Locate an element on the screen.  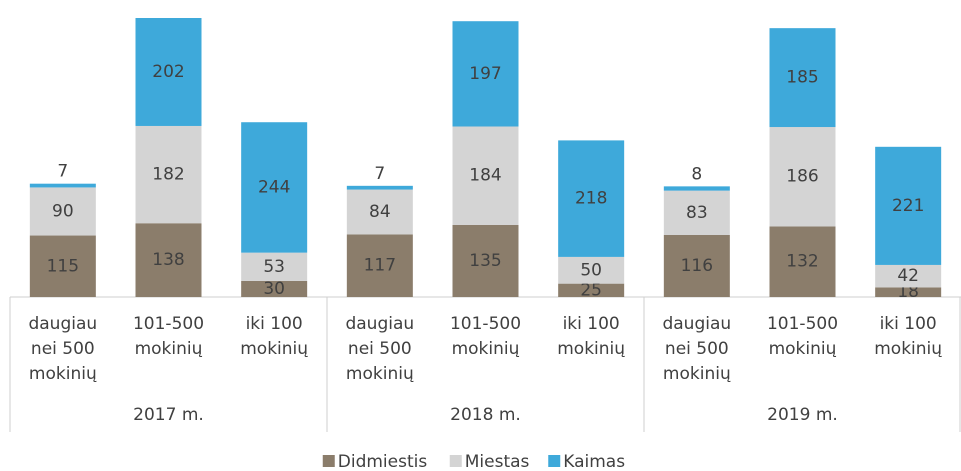
data-label: 42 is located at coordinates (908, 276).